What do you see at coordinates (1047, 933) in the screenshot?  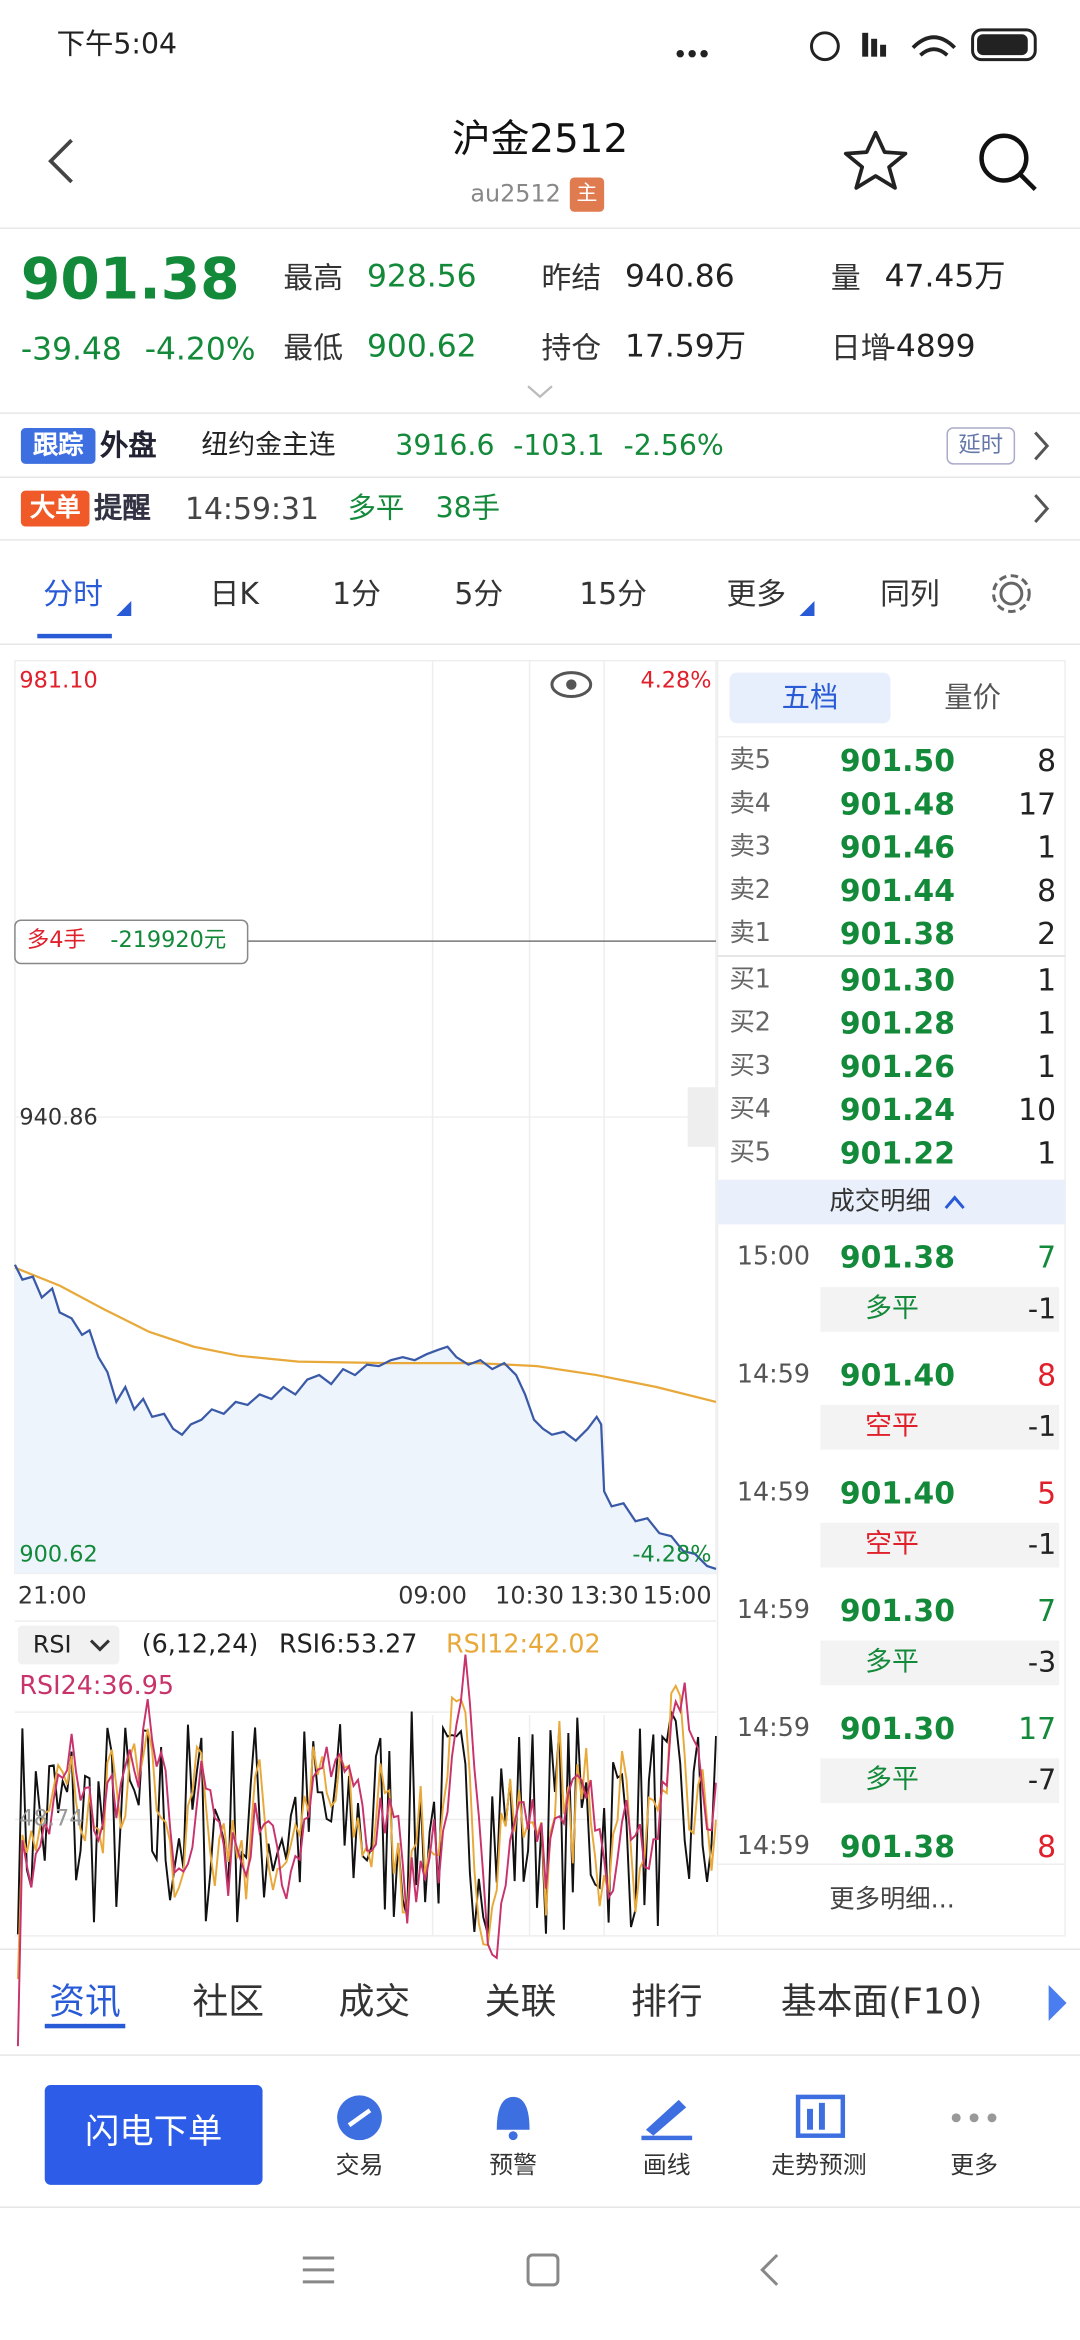 I see `book-volume: 2` at bounding box center [1047, 933].